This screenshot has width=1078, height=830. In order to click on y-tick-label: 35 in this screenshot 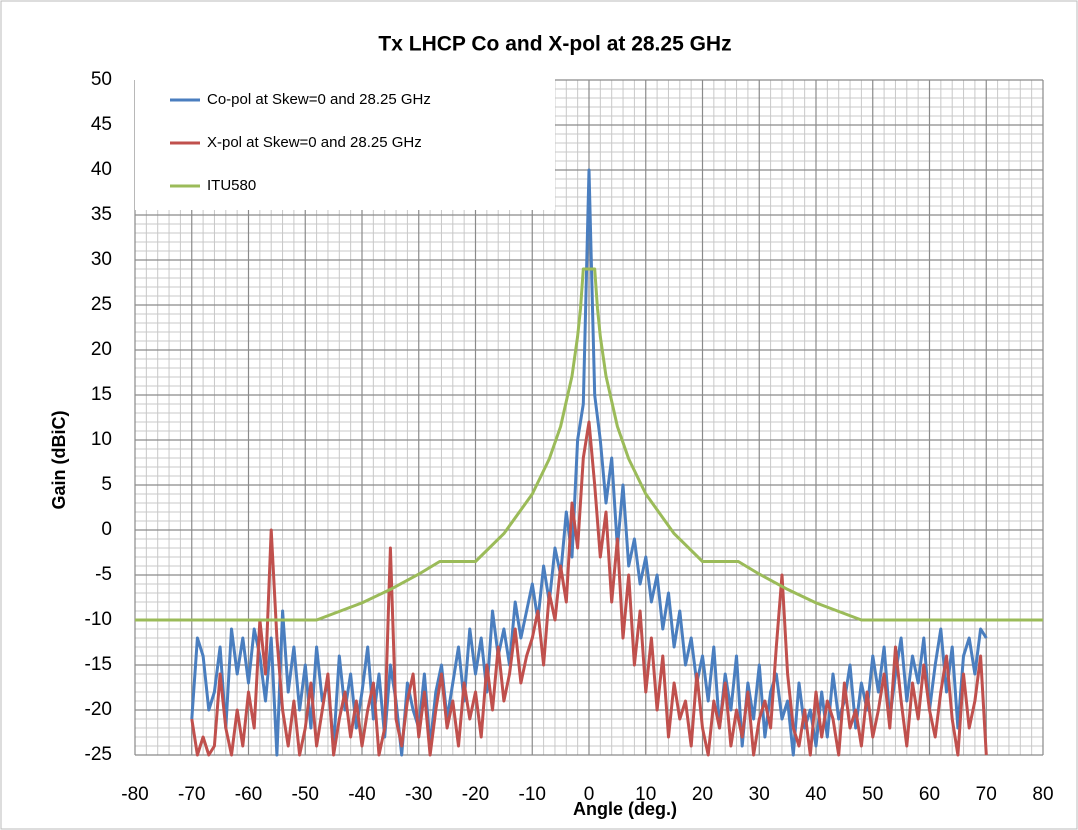, I will do `click(101, 214)`.